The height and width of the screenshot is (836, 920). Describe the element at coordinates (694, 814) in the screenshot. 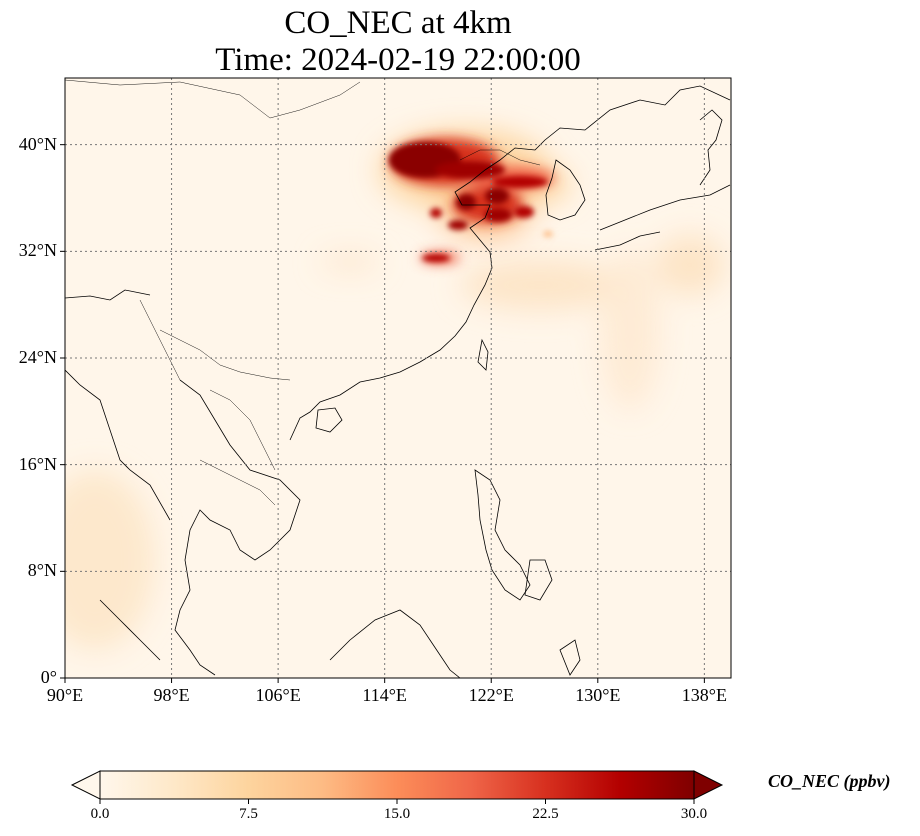

I see `colorbar-tick-label: 30.0` at that location.